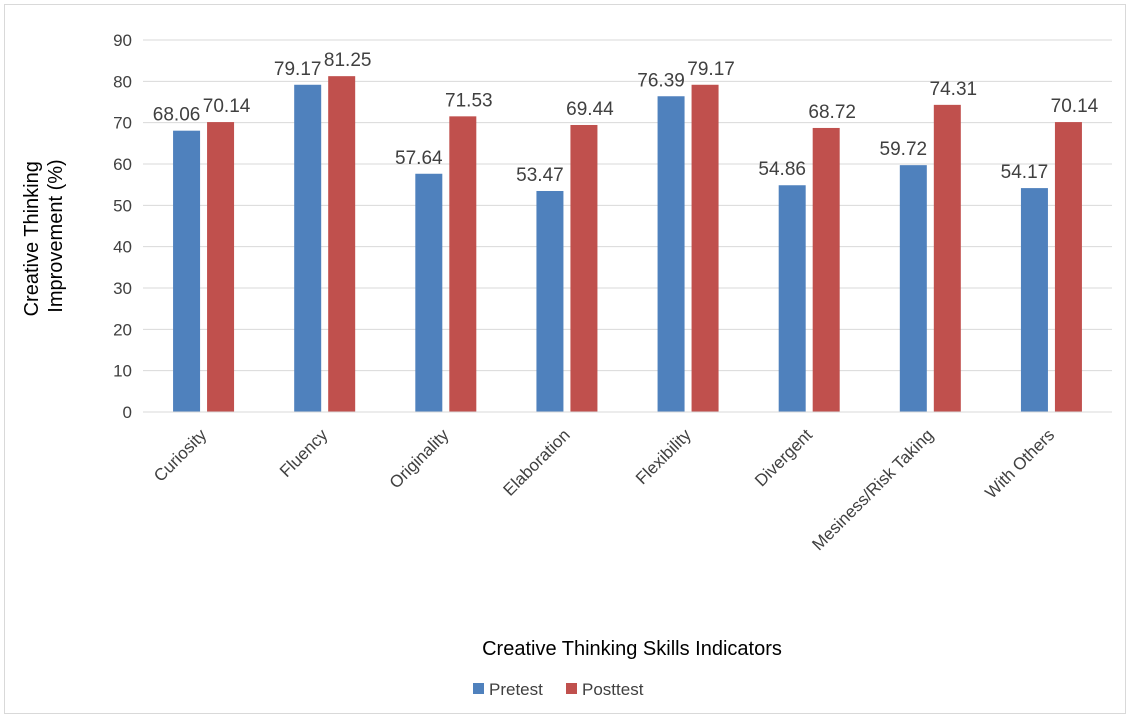  Describe the element at coordinates (44, 236) in the screenshot. I see `y-axis-title: Creative Thinking Improvement (%)` at that location.